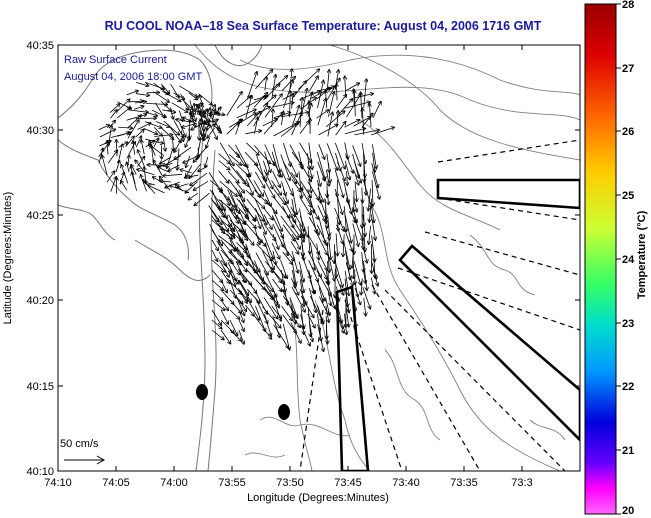 Image resolution: width=651 pixels, height=518 pixels. I want to click on cb-tick-24: 24, so click(628, 260).